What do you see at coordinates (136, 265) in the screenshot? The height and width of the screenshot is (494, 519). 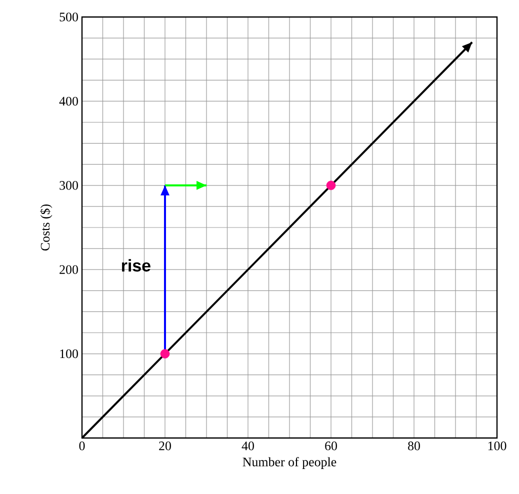 I see `annotation: rise` at bounding box center [136, 265].